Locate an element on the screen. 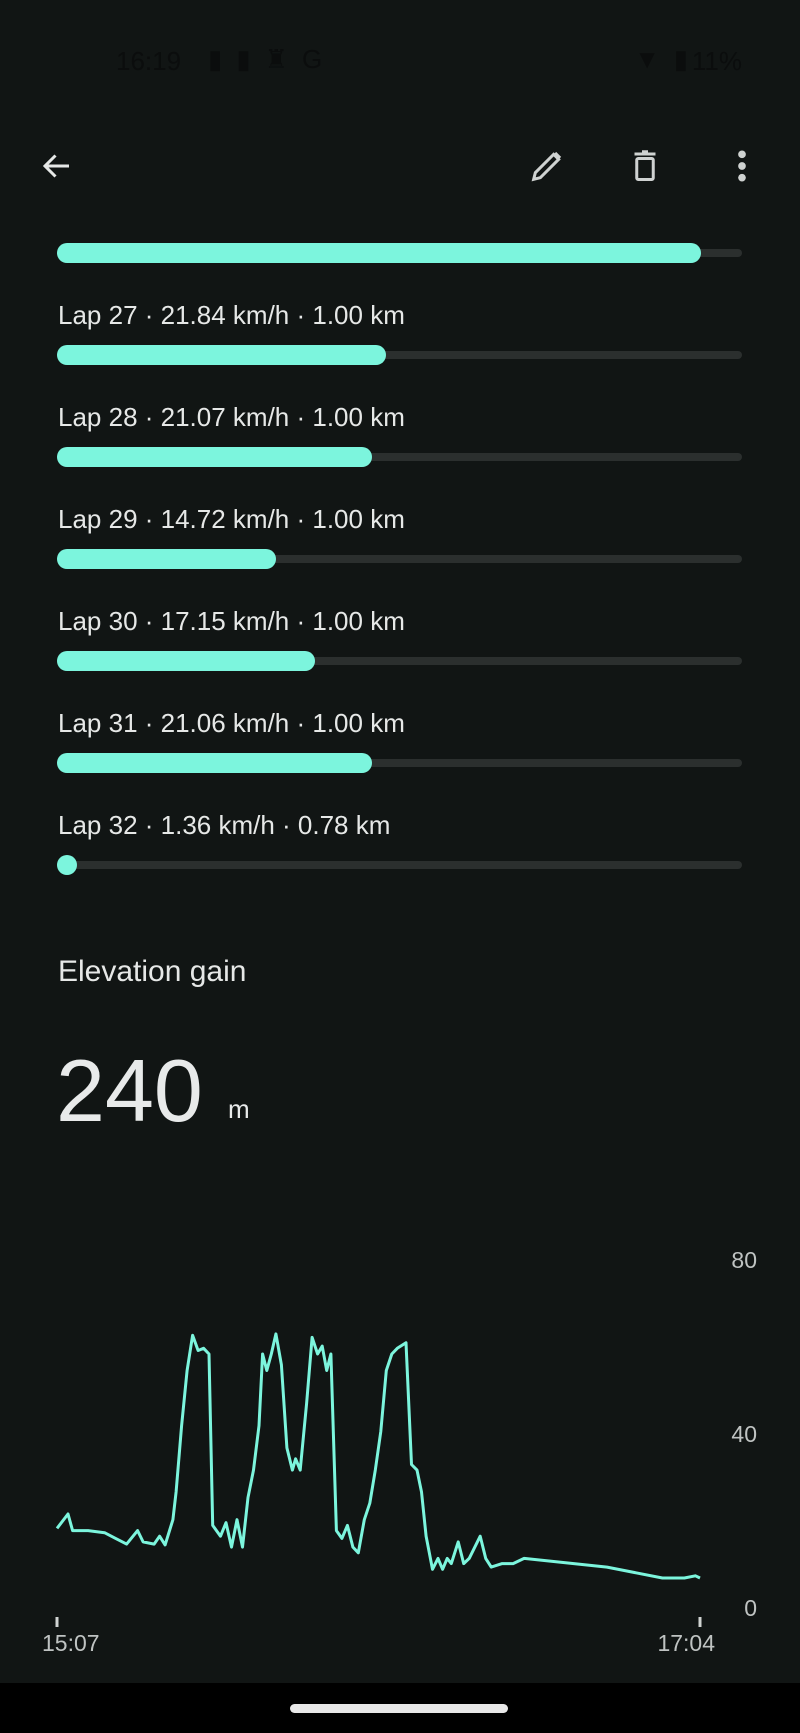 The image size is (800, 1733). more-options-button is located at coordinates (742, 166).